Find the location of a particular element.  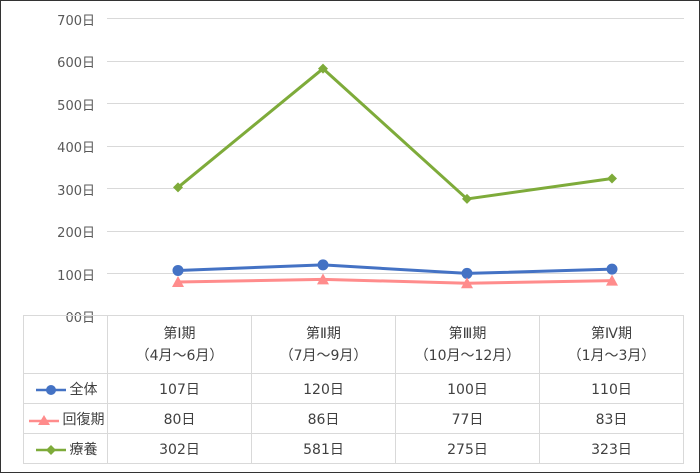

table-row: 全体 107日 120日 100日 110日 is located at coordinates (353, 388).